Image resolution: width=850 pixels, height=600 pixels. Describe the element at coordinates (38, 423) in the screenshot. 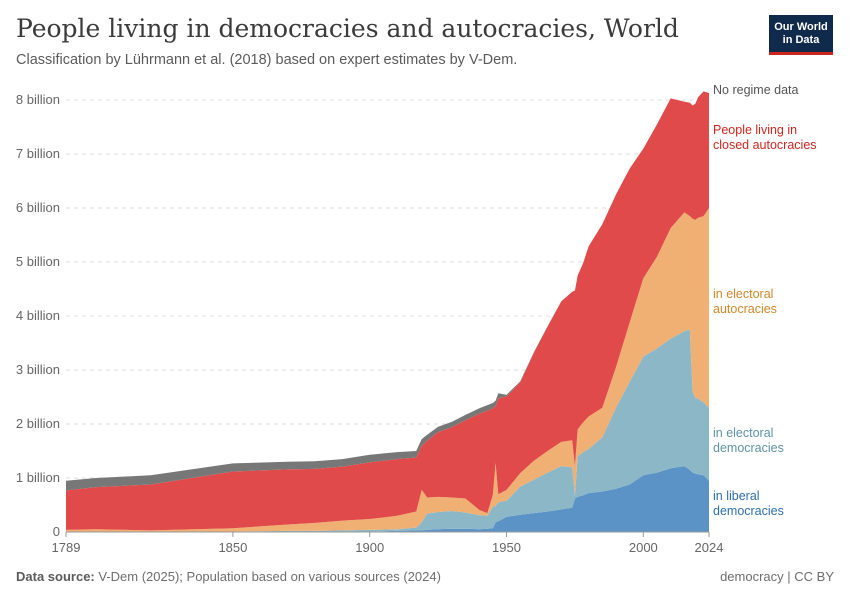

I see `y-tick-label: 2 billion` at that location.